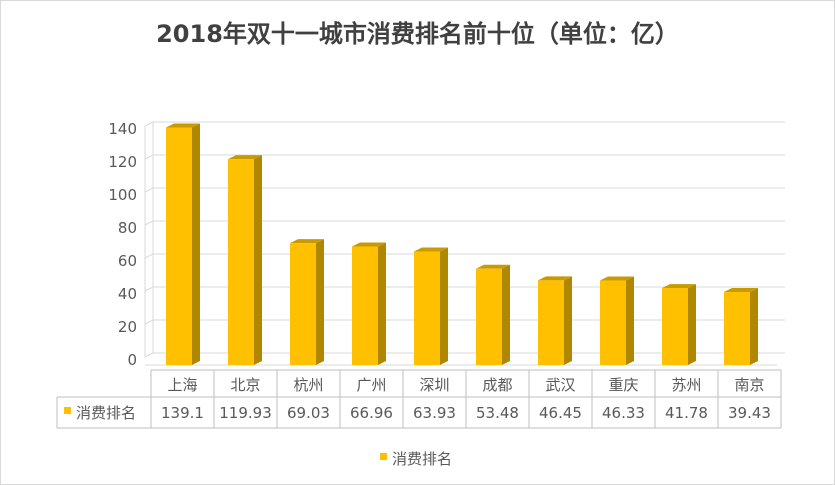 Image resolution: width=835 pixels, height=485 pixels. Describe the element at coordinates (132, 360) in the screenshot. I see `y-tick-label: 0` at that location.